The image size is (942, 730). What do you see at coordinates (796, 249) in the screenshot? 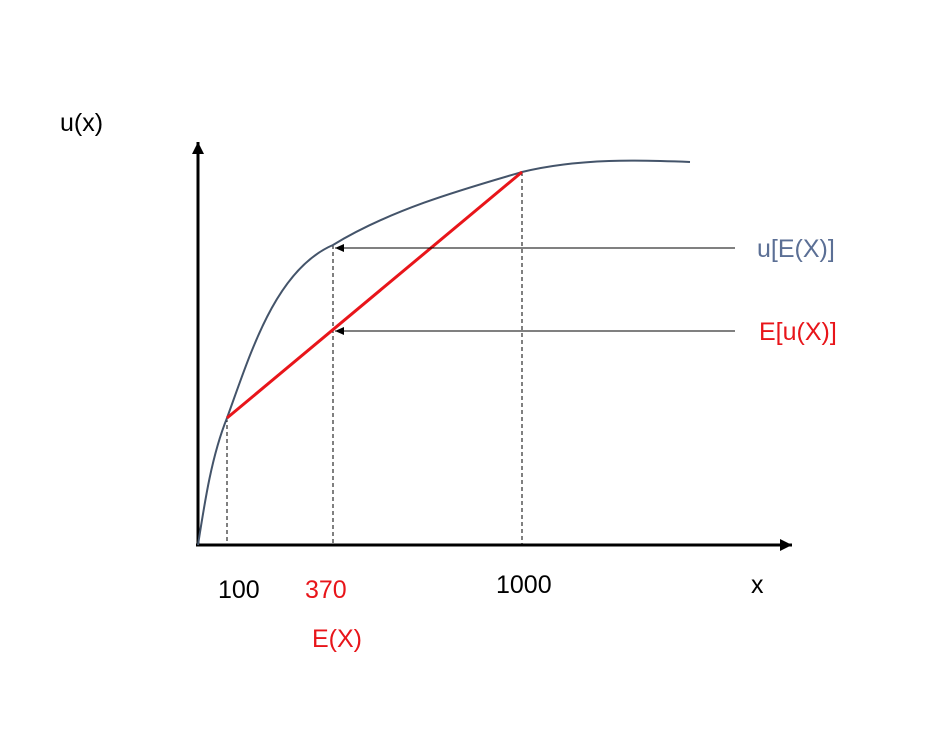
I see `utility-of-expectation-label: u[E(X)]` at bounding box center [796, 249].